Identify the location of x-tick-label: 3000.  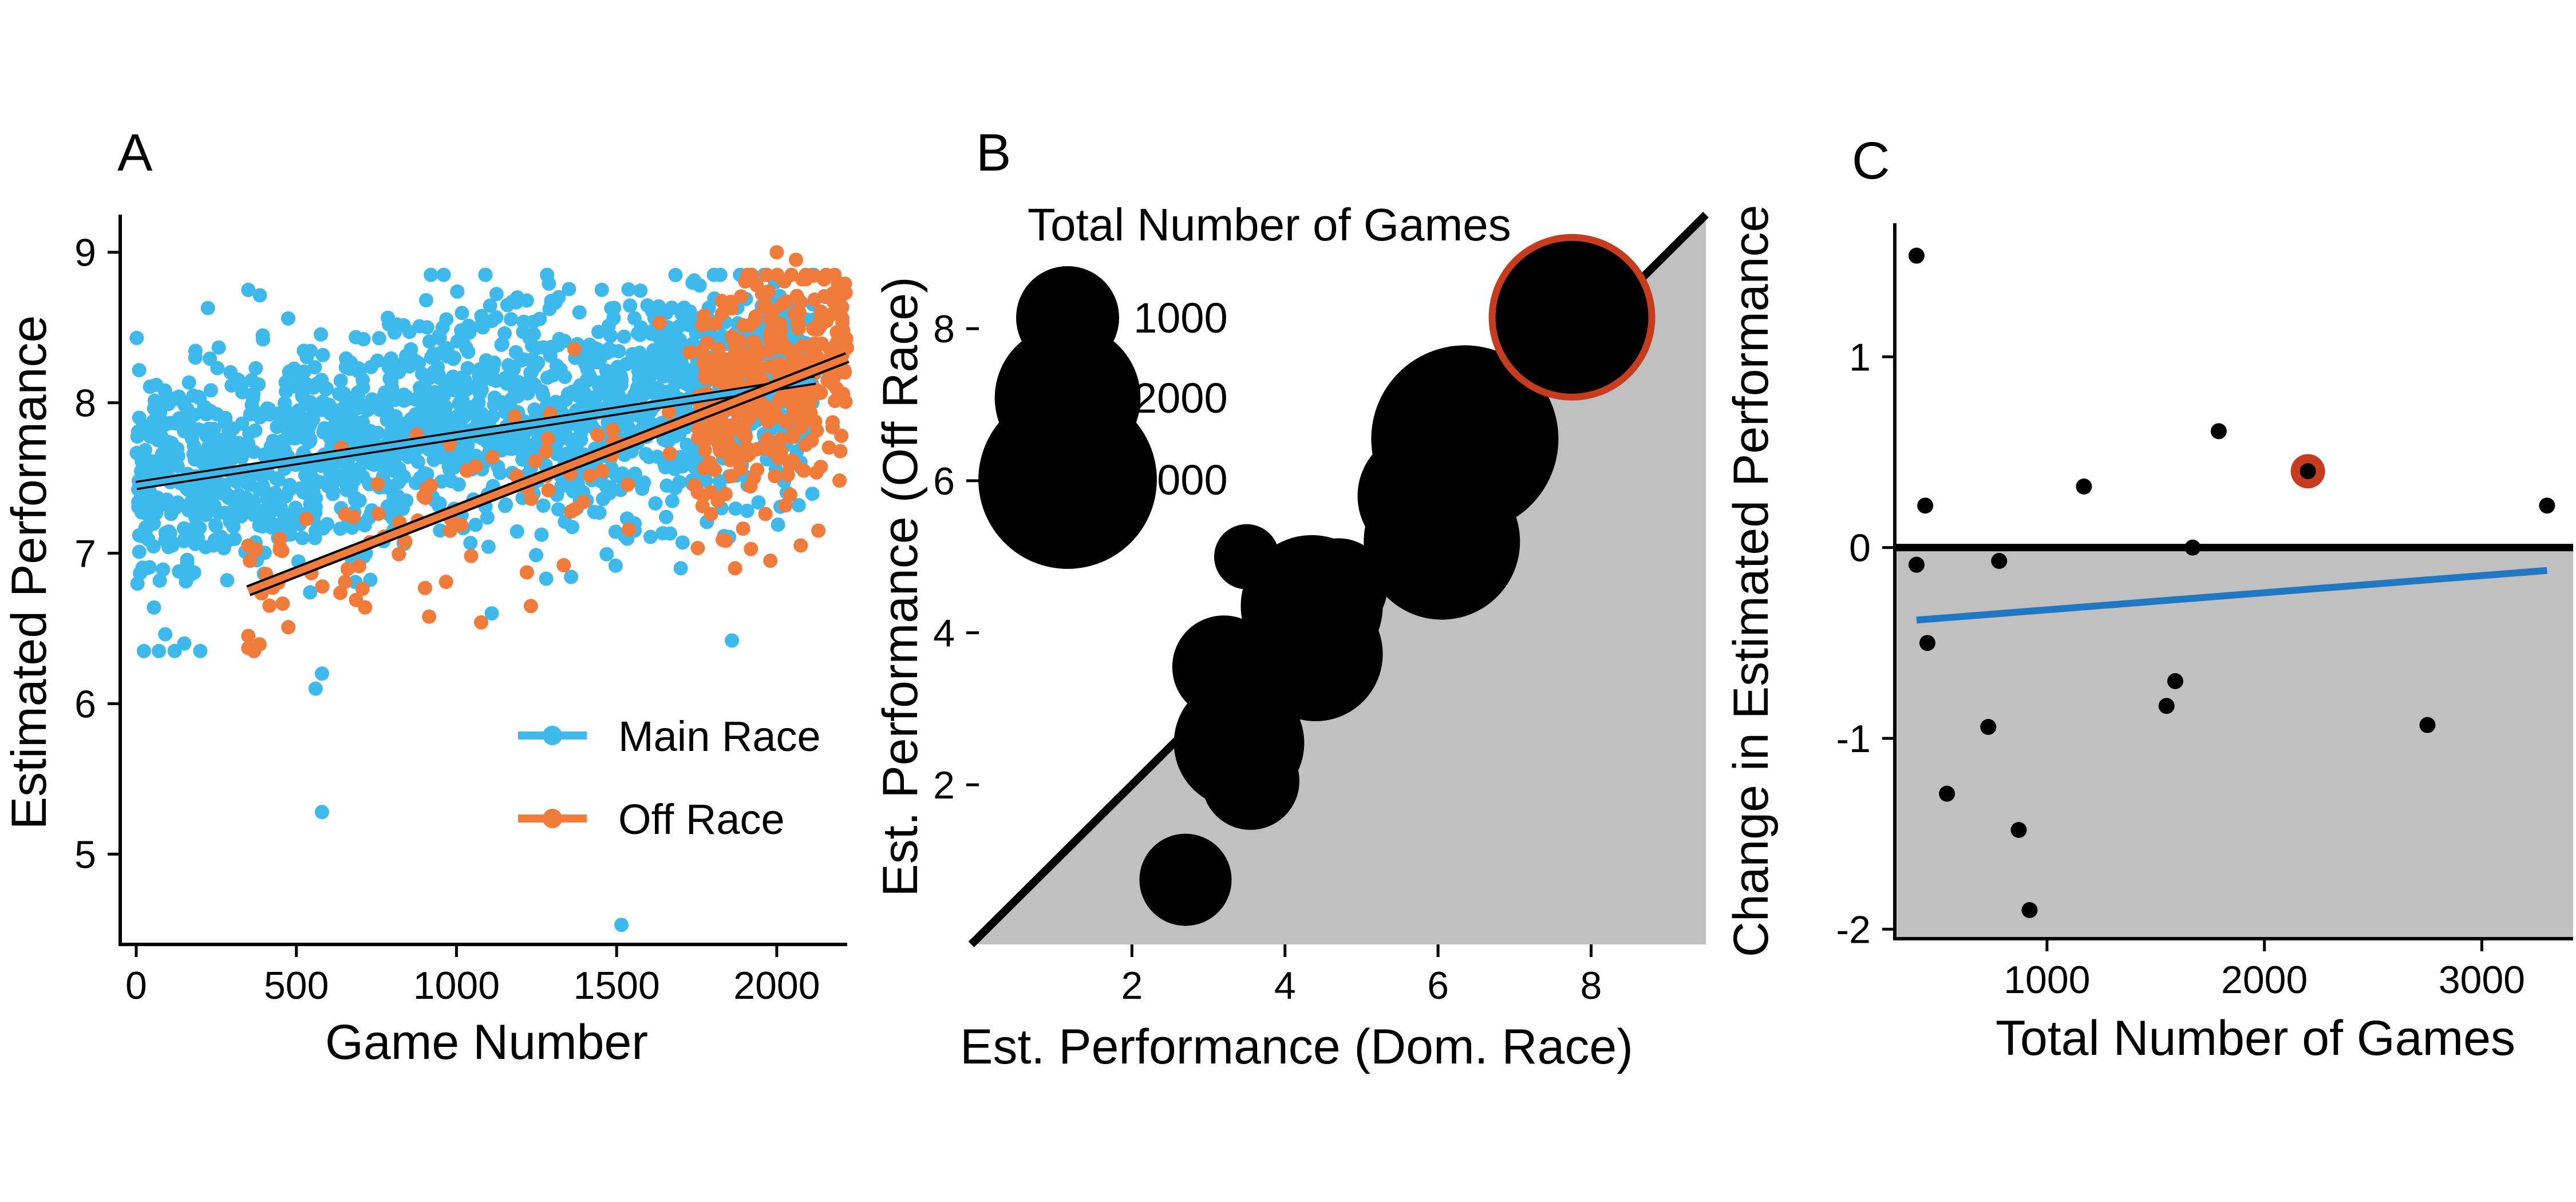
(2482, 980).